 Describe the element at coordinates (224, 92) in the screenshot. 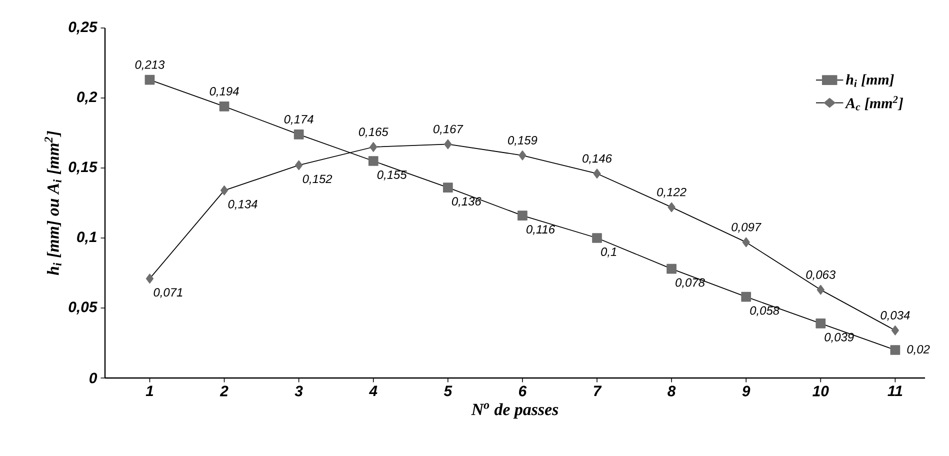

I see `data-label: 0,194` at that location.